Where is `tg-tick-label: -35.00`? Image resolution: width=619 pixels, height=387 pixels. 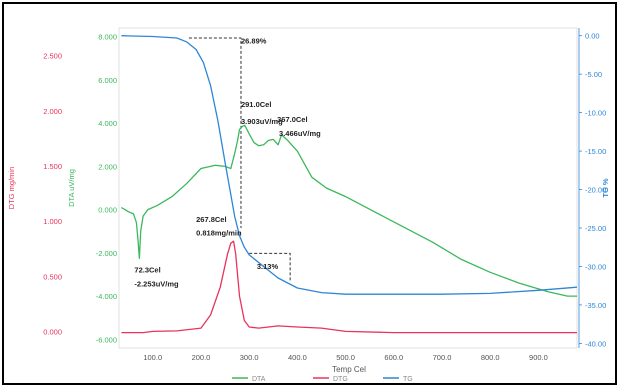
tg-tick-label: -35.00 is located at coordinates (595, 305).